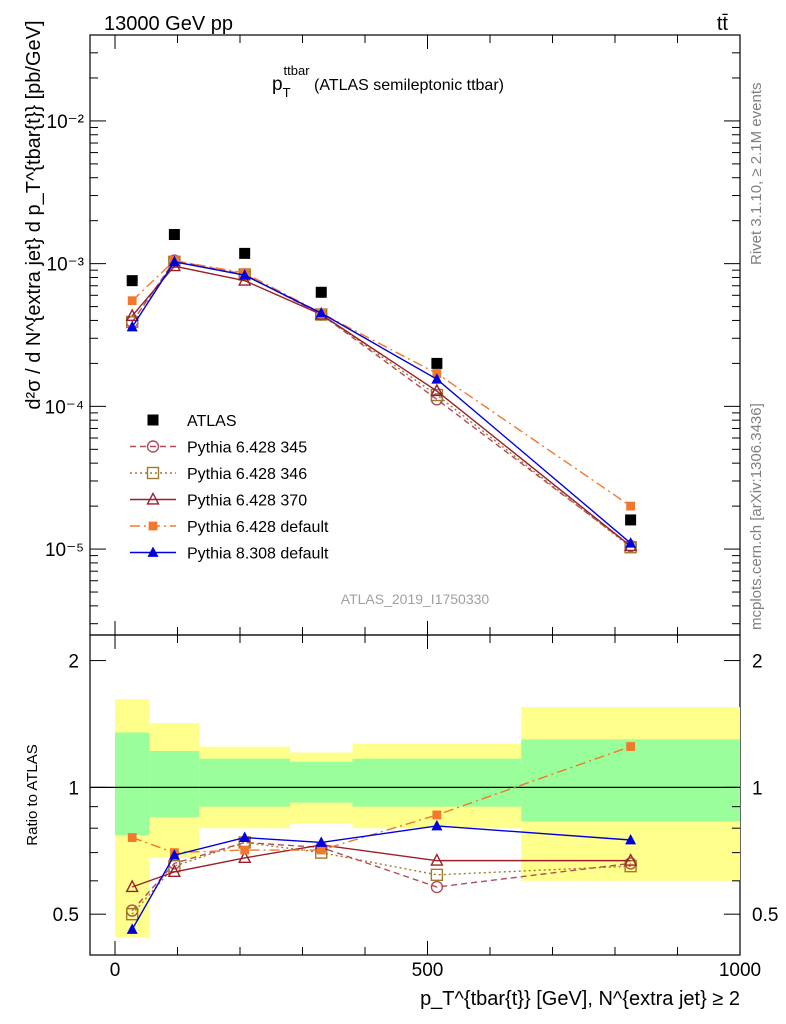 The width and height of the screenshot is (786, 1024). Describe the element at coordinates (64, 550) in the screenshot. I see `main-y-tick-label: 10⁻⁵` at that location.